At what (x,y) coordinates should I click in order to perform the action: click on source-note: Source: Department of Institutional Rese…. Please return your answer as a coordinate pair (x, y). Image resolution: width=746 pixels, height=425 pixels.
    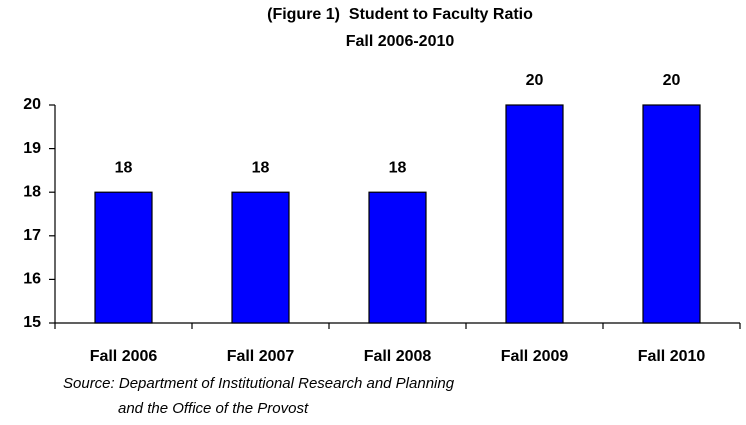
    Looking at the image, I should click on (259, 383).